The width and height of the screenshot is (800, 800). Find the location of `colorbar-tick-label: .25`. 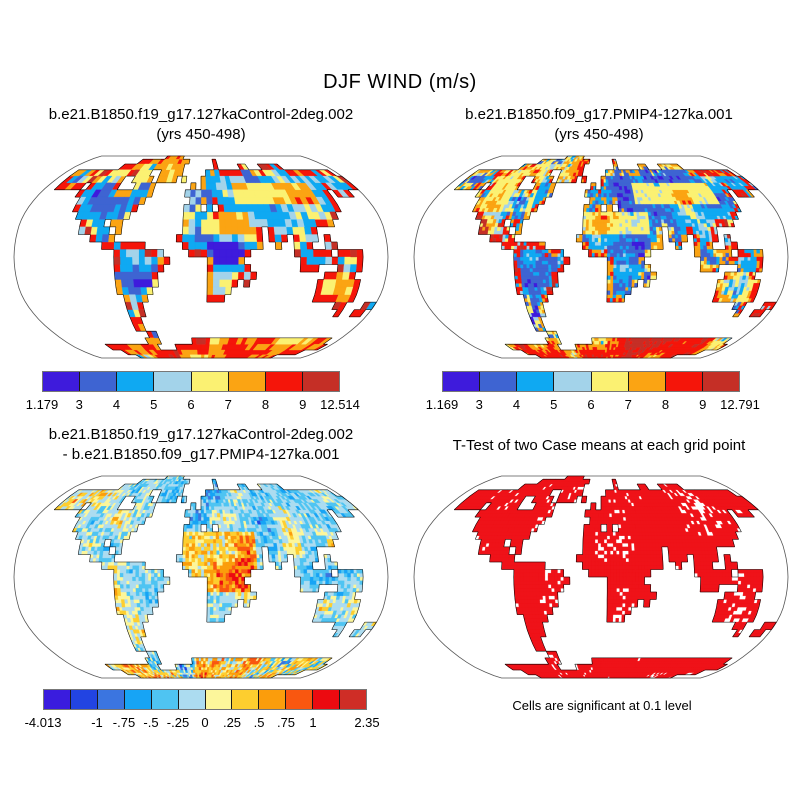

colorbar-tick-label: .25 is located at coordinates (232, 722).